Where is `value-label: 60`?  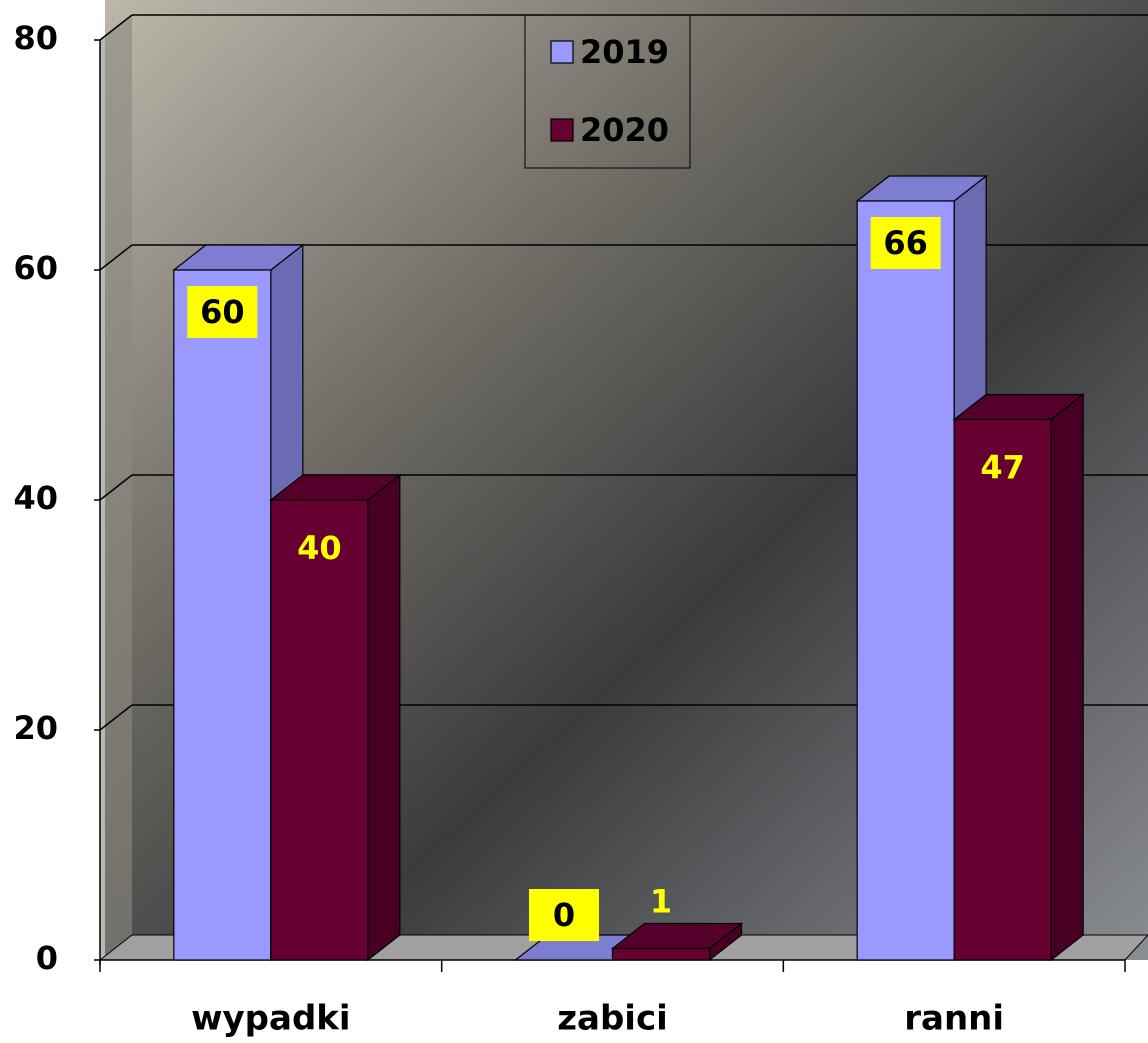 value-label: 60 is located at coordinates (222, 312).